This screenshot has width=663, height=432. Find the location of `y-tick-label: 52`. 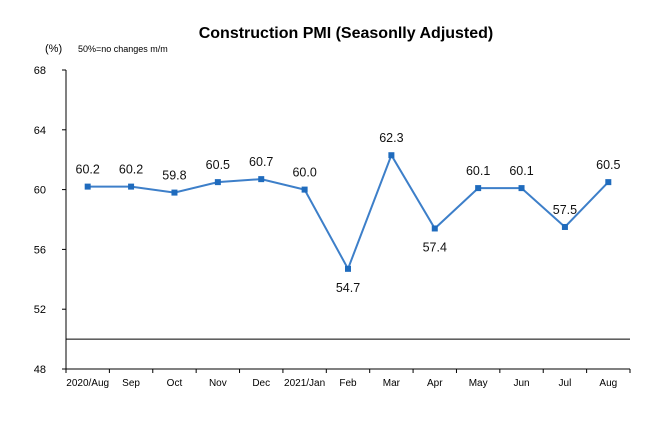

y-tick-label: 52 is located at coordinates (40, 310).